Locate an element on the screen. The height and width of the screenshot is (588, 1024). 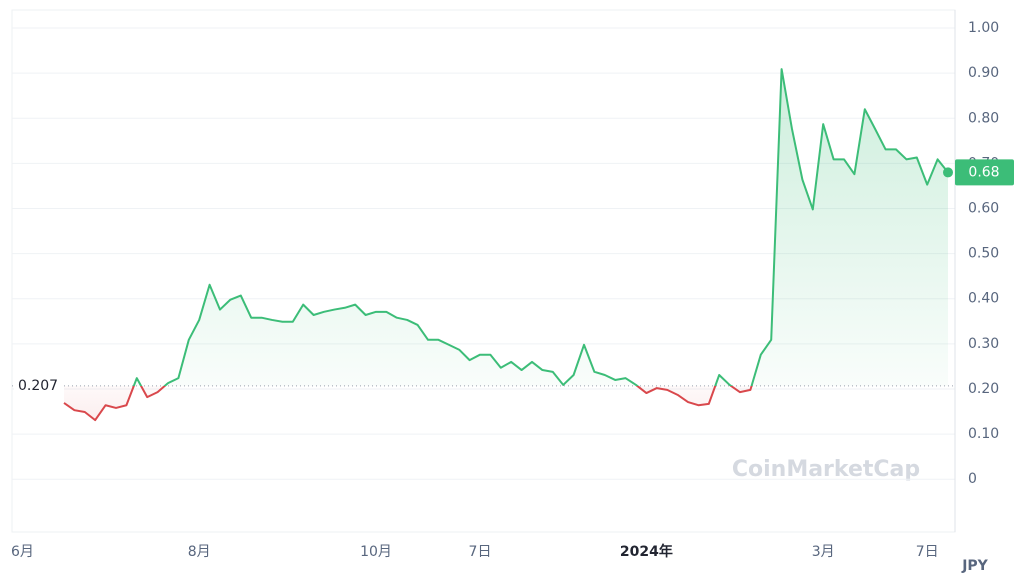
current-price-label: 0.68 is located at coordinates (983, 172).